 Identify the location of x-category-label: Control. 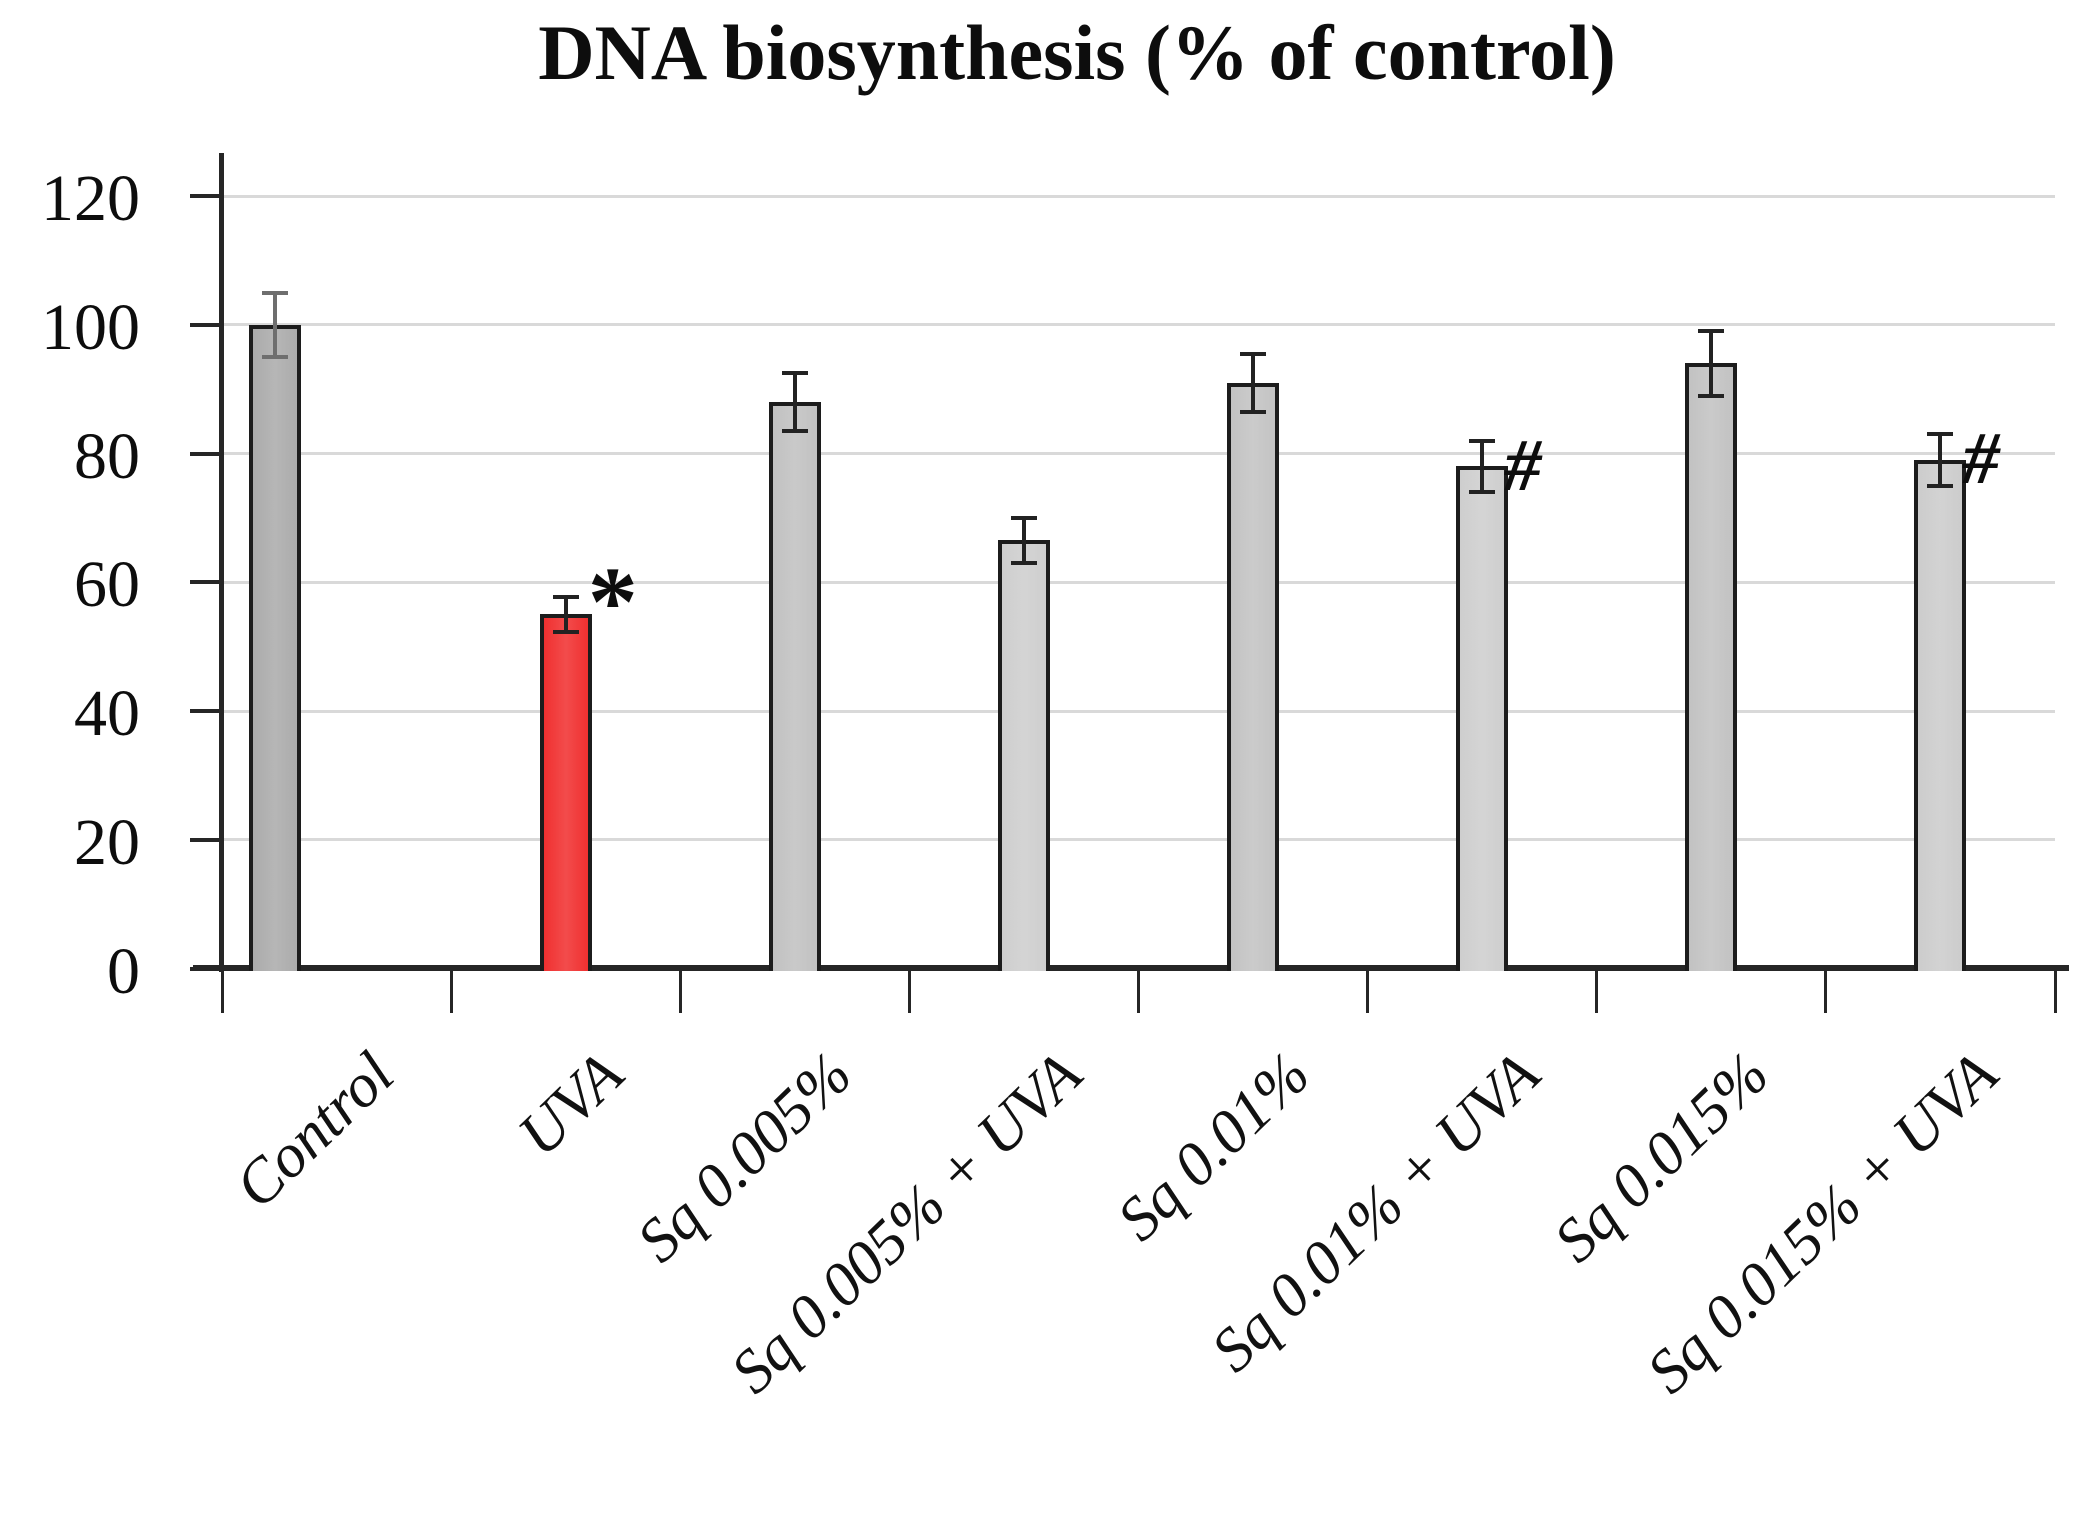
(314, 1130).